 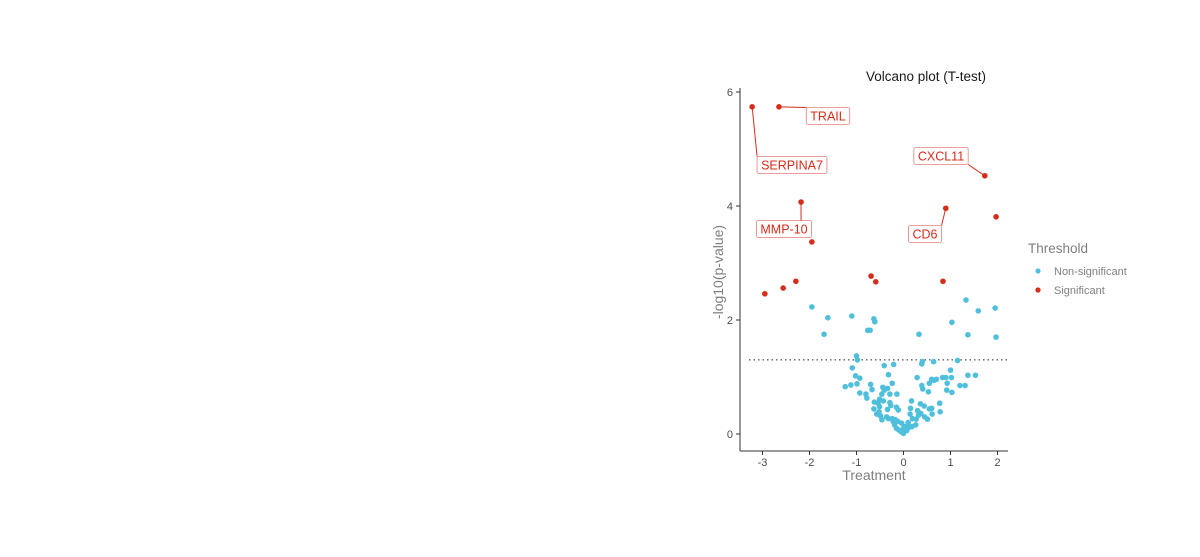 I want to click on x-tick-label: -2, so click(x=810, y=463).